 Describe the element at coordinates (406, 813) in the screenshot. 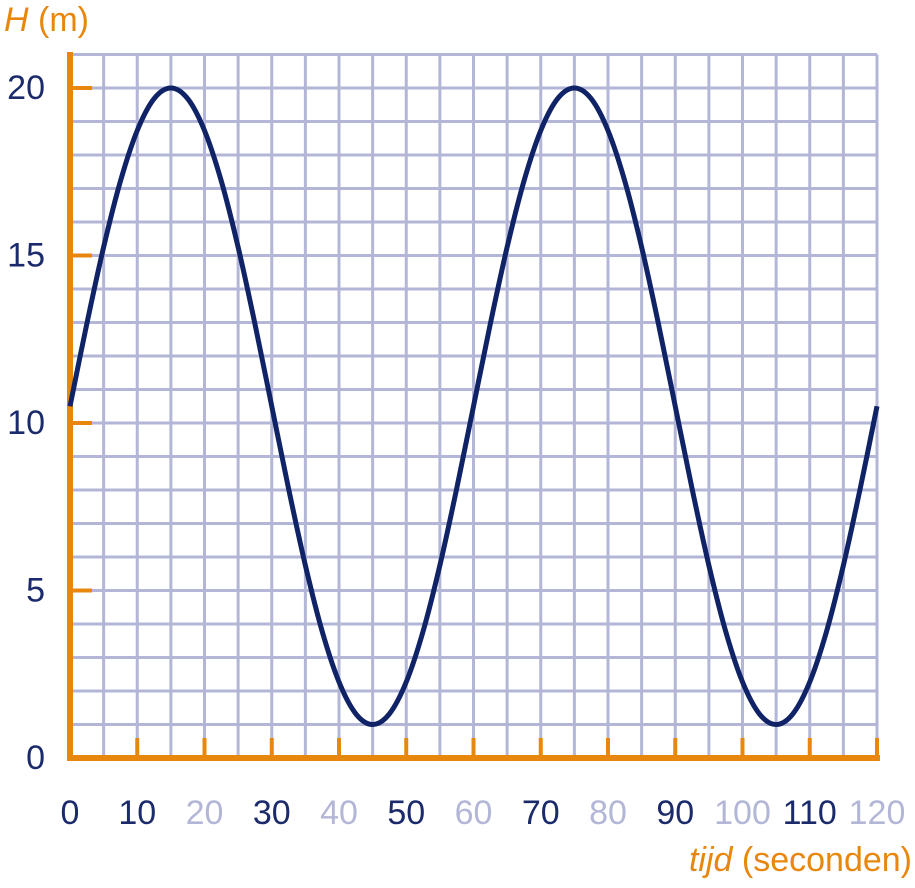

I see `x-tick-label: 50` at that location.